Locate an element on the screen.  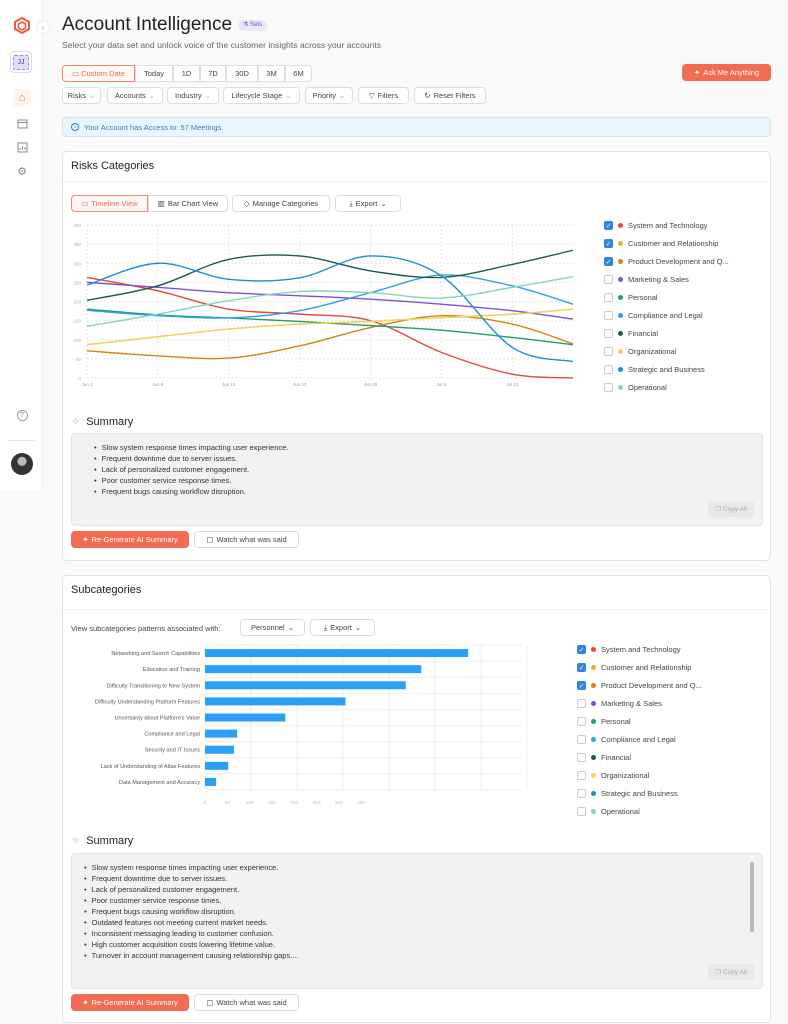
video-icon: ▢ is located at coordinates (210, 539).